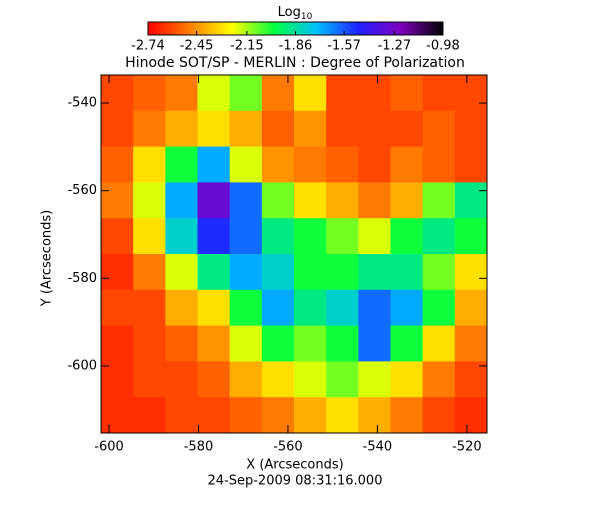 The width and height of the screenshot is (590, 512). I want to click on colorbar-tick-label: -1.86, so click(296, 46).